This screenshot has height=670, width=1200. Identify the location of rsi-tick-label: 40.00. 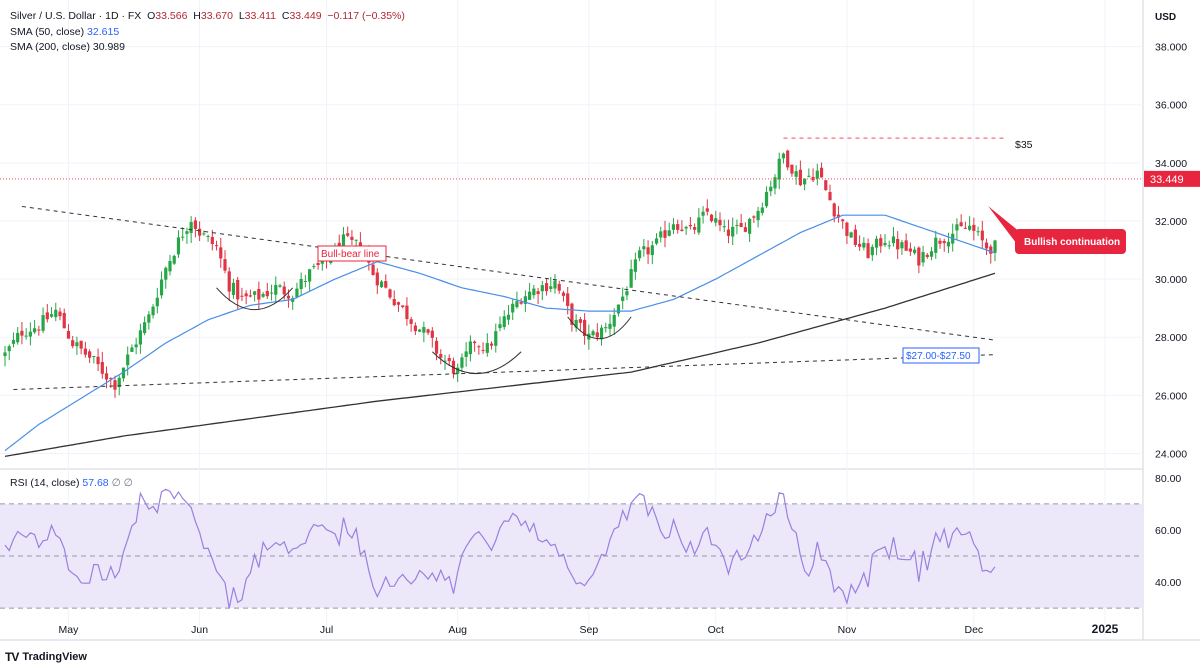
(1168, 583).